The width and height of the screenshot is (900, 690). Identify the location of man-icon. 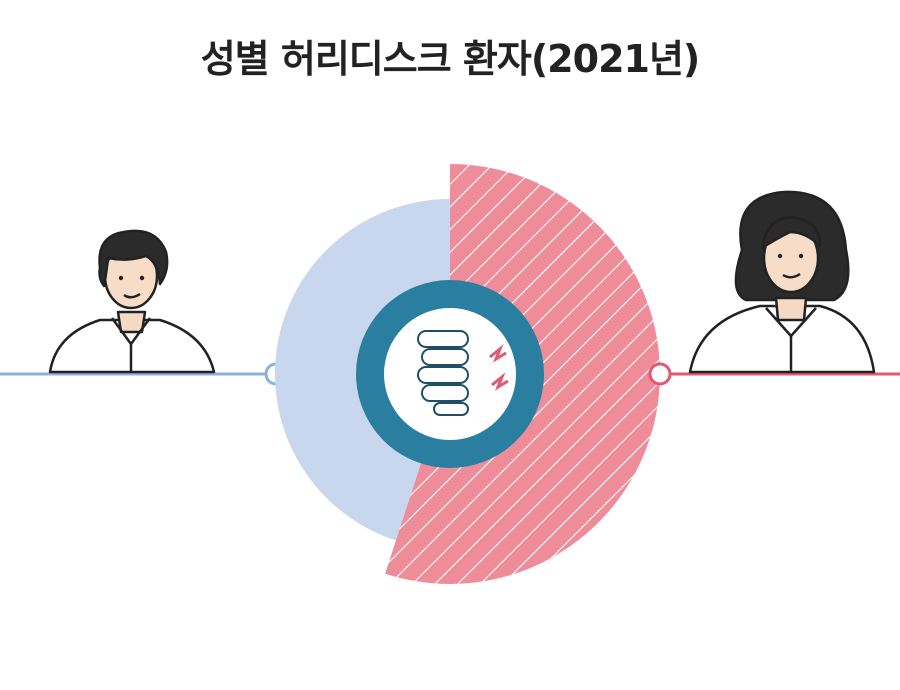
(132, 301).